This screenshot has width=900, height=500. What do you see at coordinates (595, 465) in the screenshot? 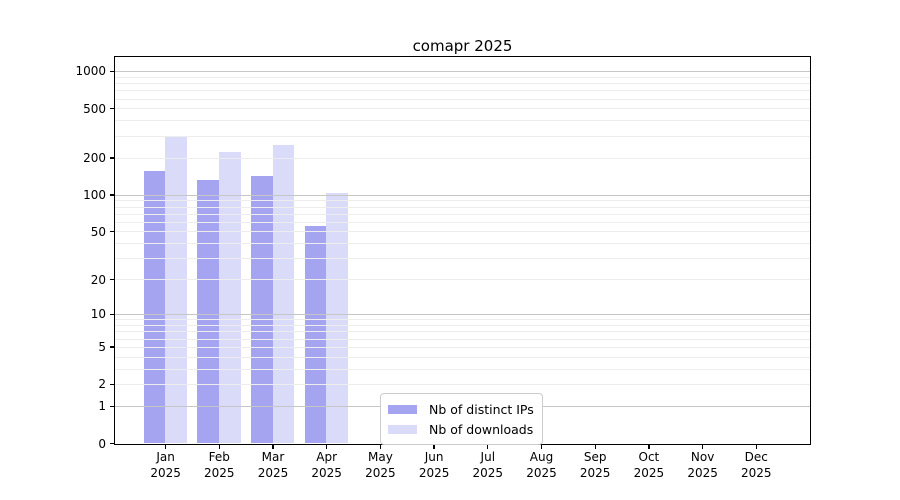
I see `x-tick-label-sep: Sep 2025` at bounding box center [595, 465].